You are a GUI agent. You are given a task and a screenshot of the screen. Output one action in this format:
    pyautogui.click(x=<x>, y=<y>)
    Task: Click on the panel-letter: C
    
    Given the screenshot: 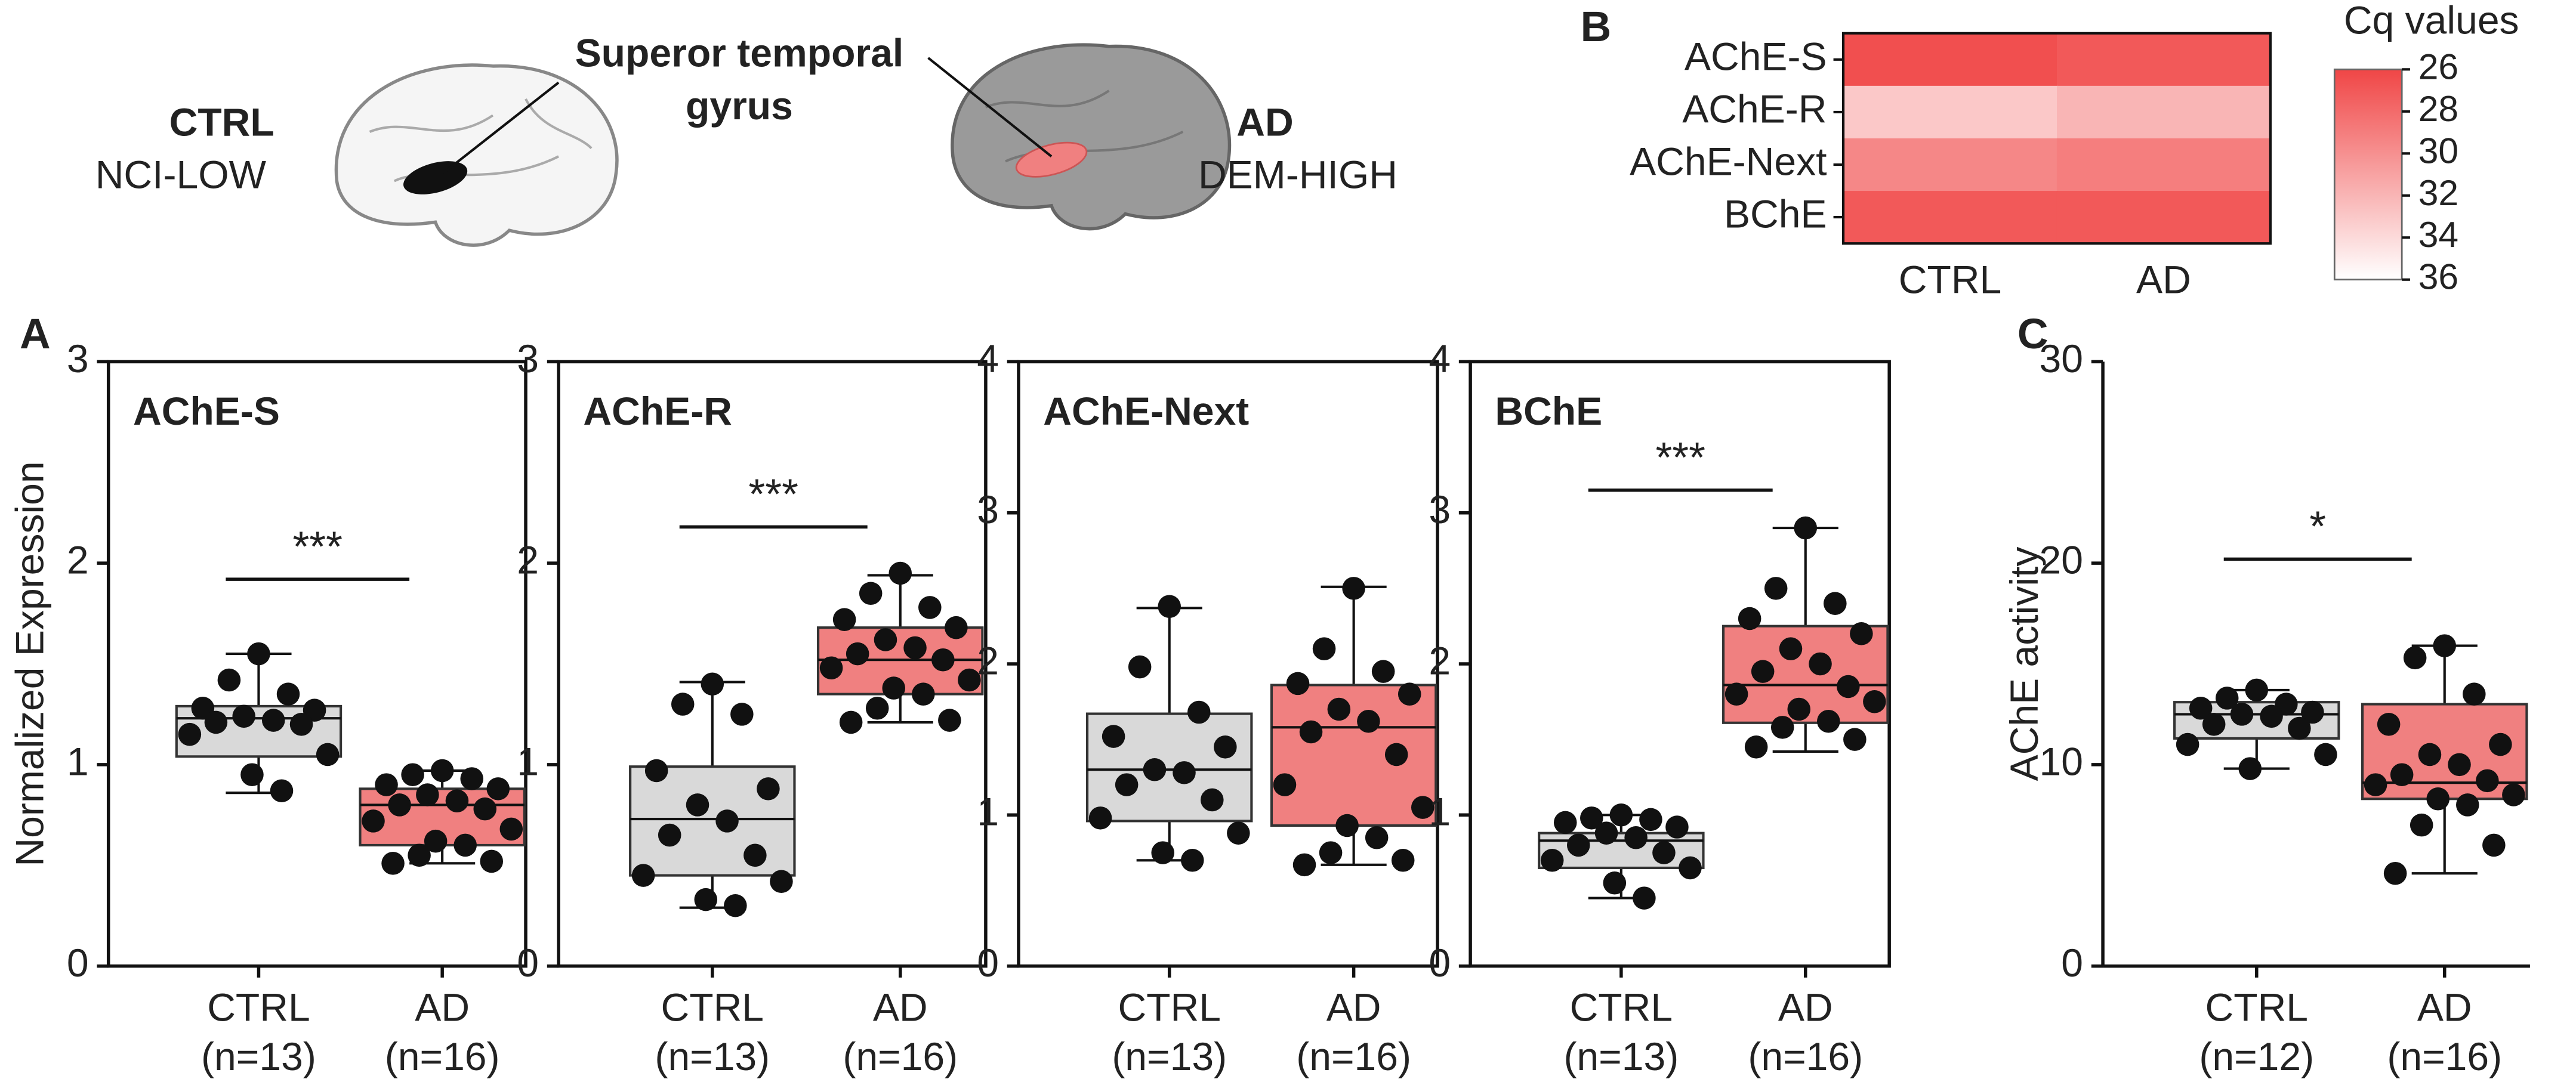 What is the action you would take?
    pyautogui.click(x=2033, y=334)
    